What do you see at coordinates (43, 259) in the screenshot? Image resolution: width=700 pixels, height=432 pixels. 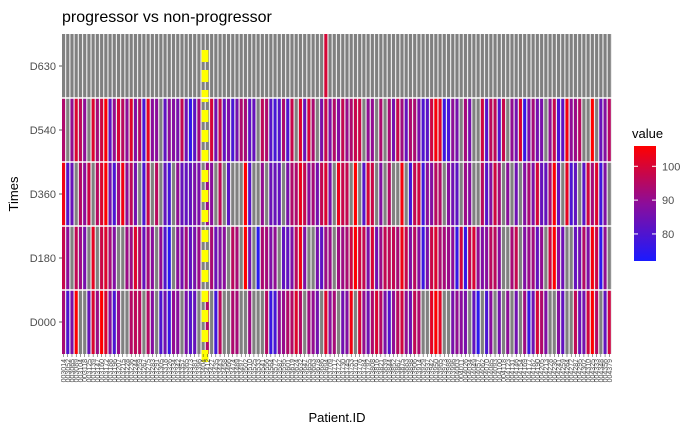 I see `y-tick-label: D180` at bounding box center [43, 259].